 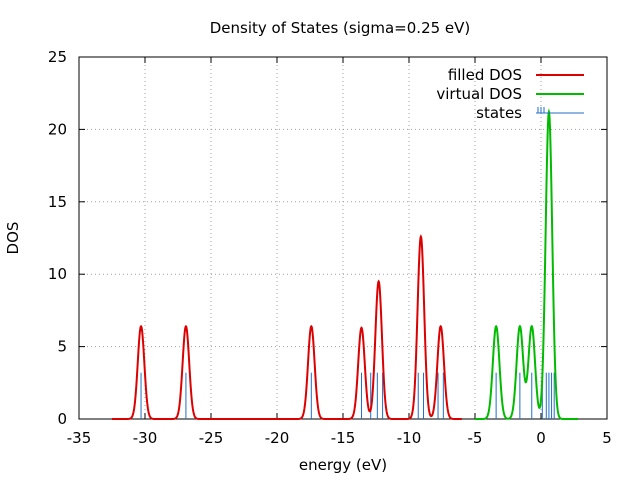 What do you see at coordinates (62, 419) in the screenshot?
I see `y-tick-label: 0` at bounding box center [62, 419].